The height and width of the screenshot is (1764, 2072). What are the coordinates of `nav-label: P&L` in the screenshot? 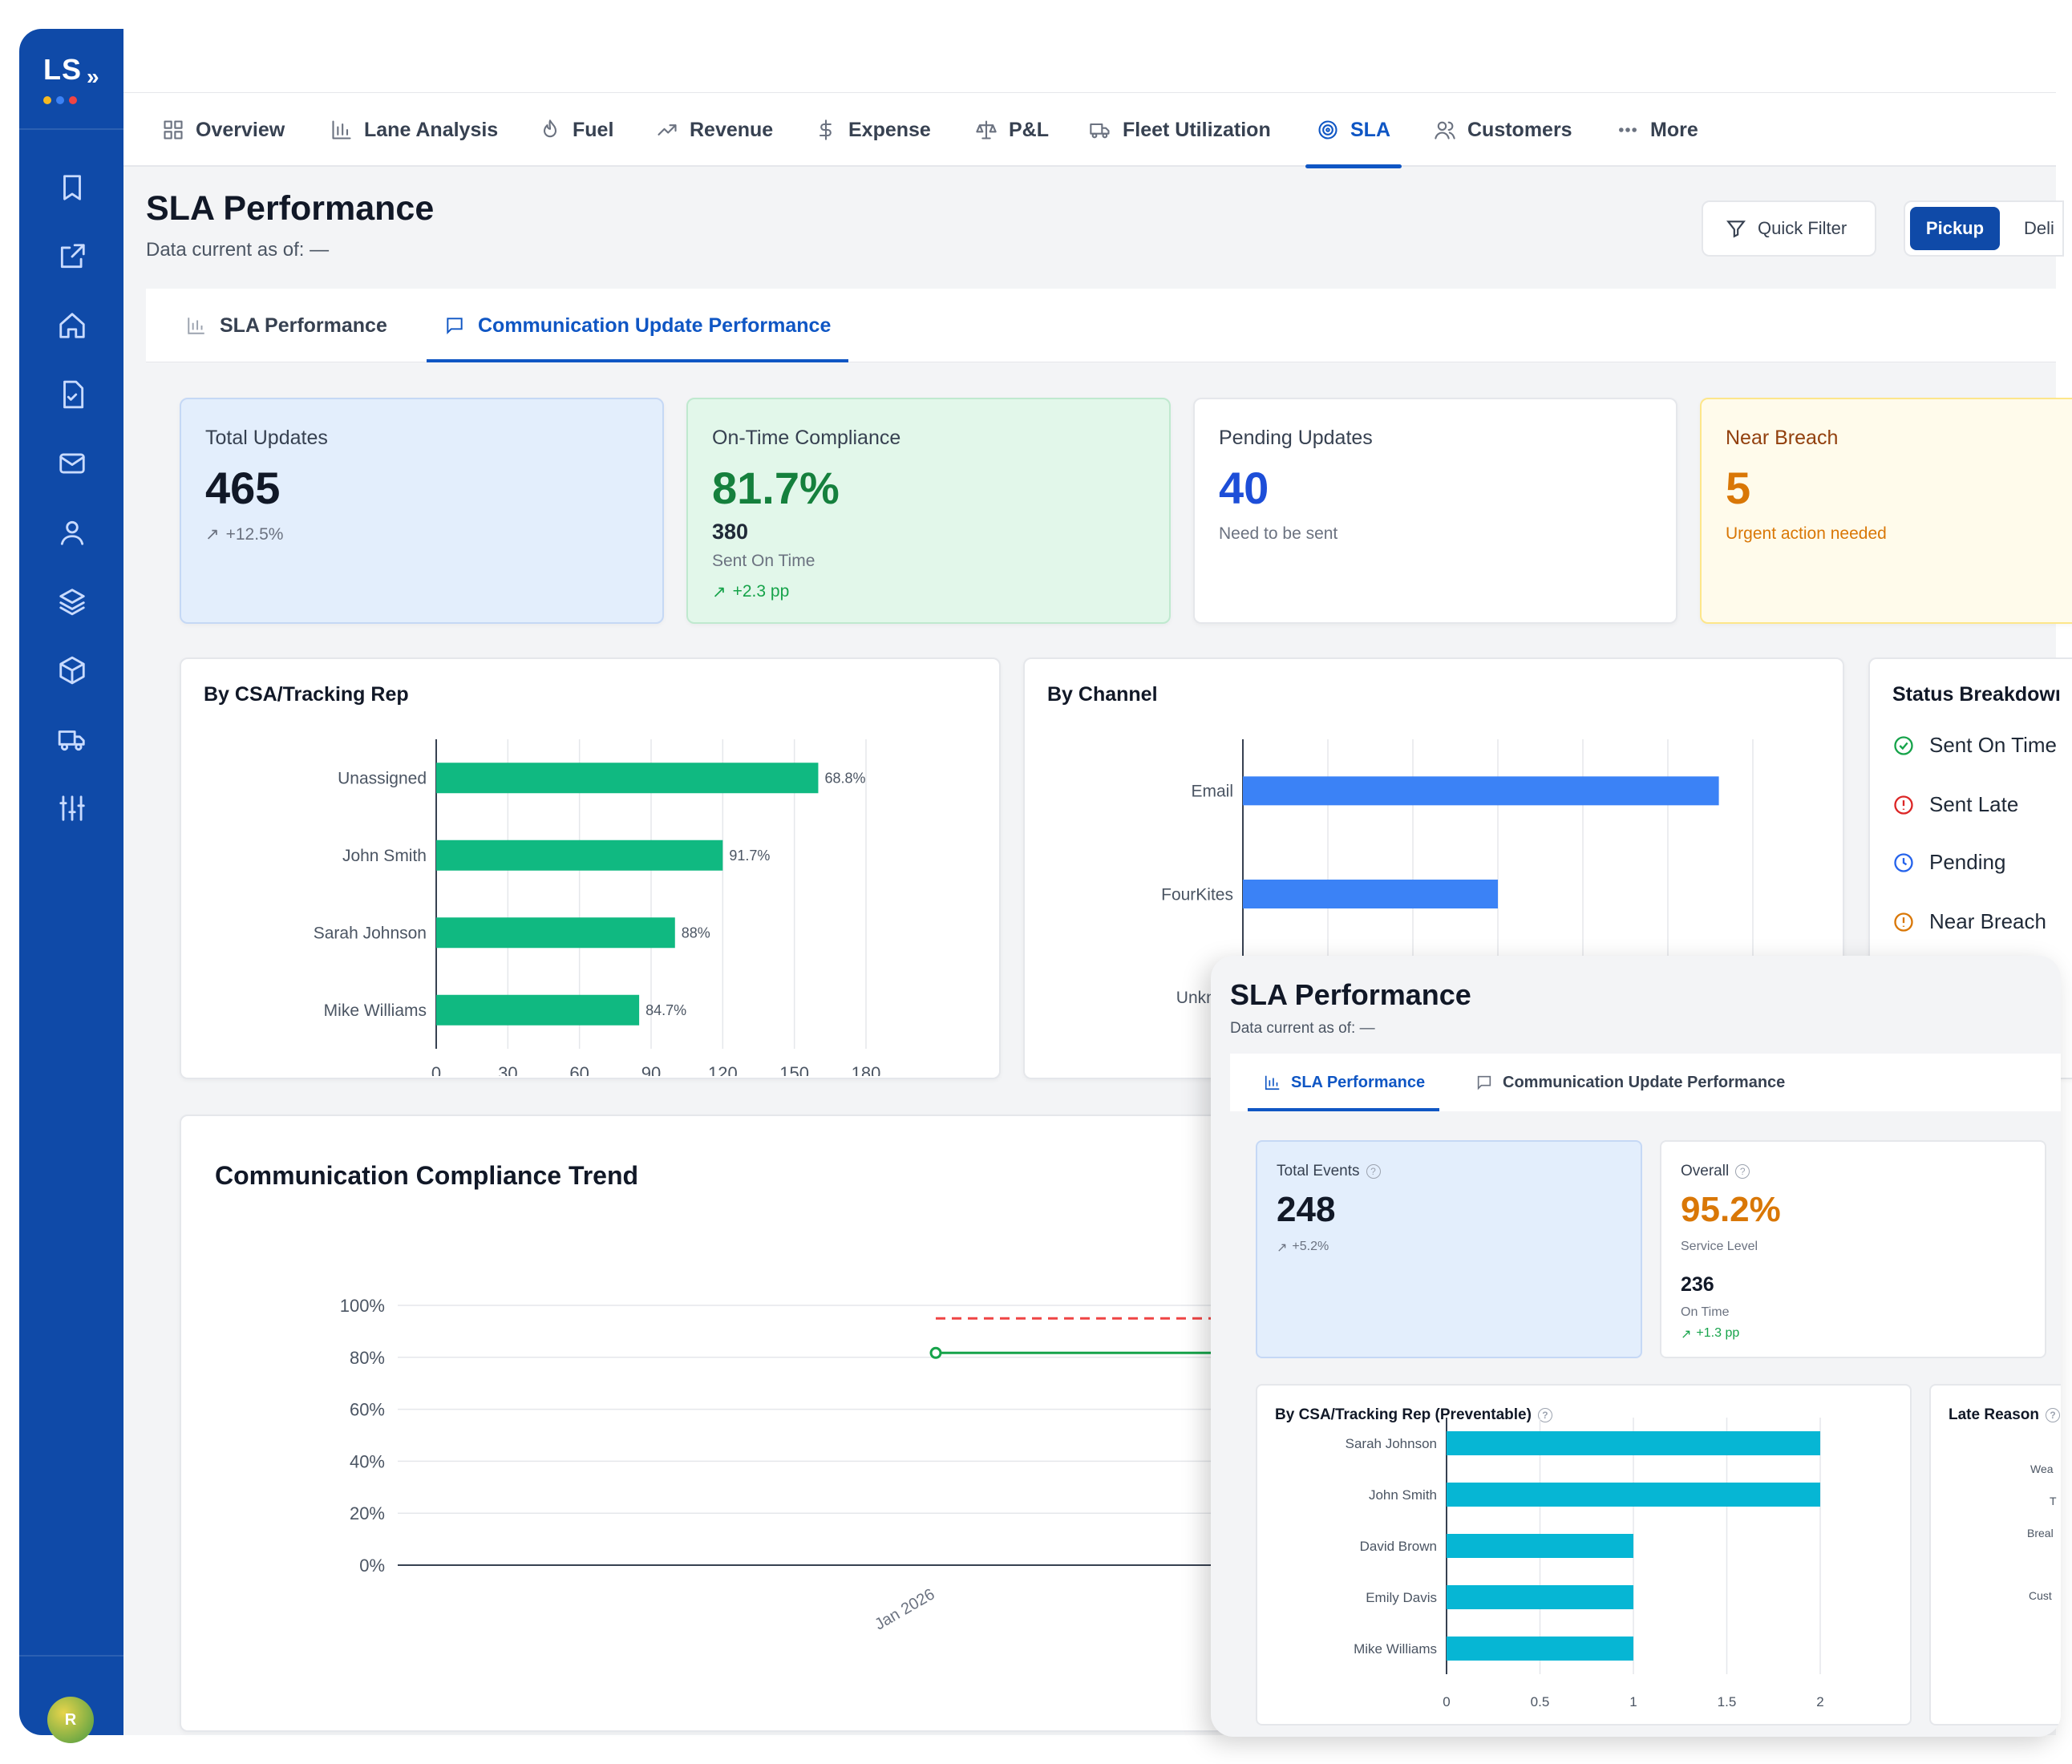 It's located at (1029, 129).